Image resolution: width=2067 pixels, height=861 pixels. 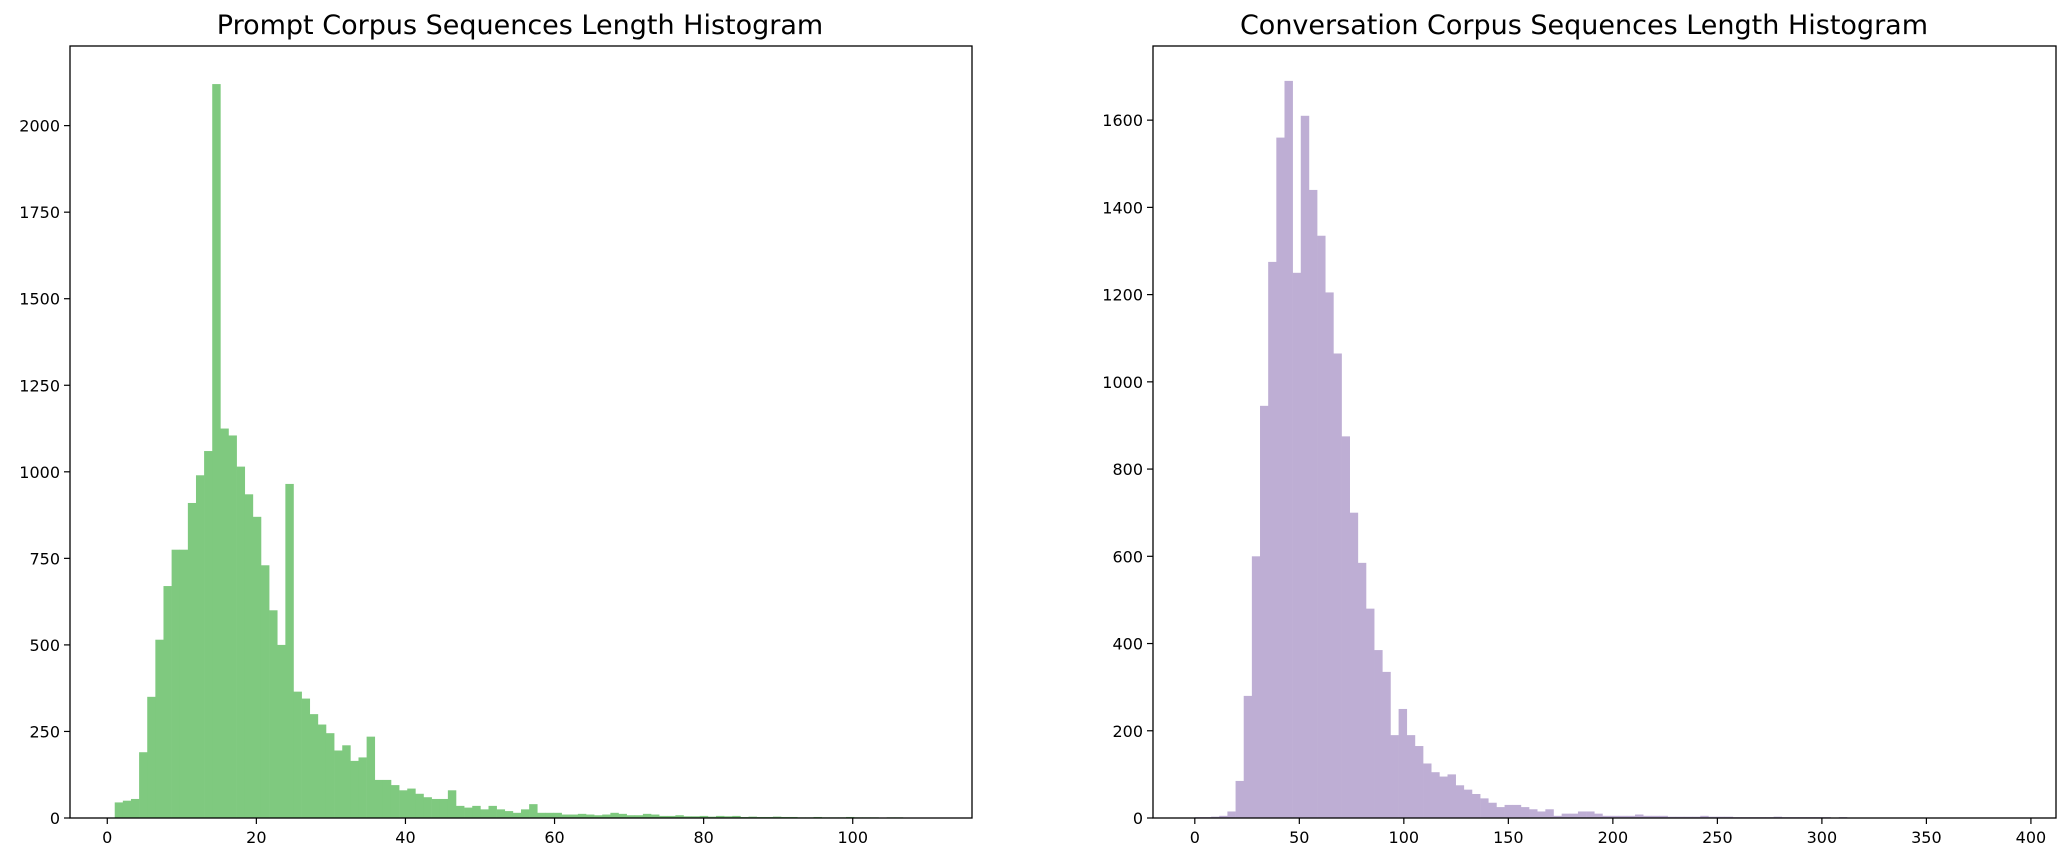 What do you see at coordinates (1127, 469) in the screenshot?
I see `y-tick-label: 800` at bounding box center [1127, 469].